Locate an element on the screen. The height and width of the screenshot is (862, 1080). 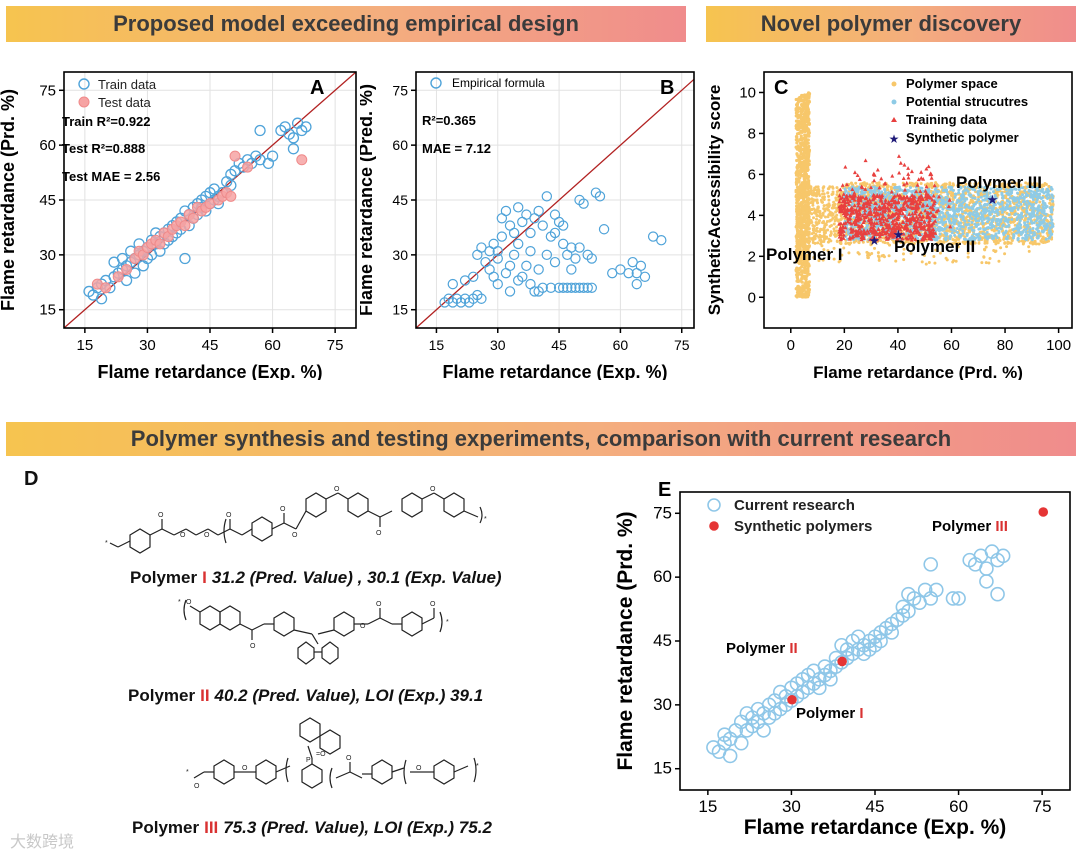
y-tick-label: 8 is located at coordinates (752, 133).